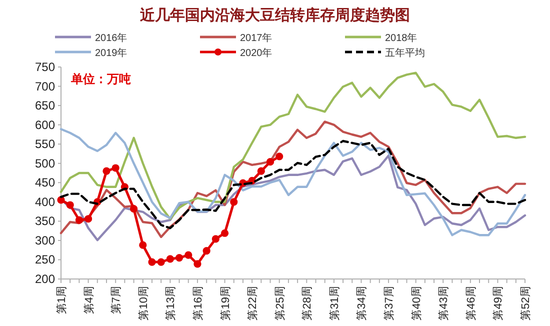 Image resolution: width=550 pixels, height=326 pixels. What do you see at coordinates (45, 67) in the screenshot?
I see `y-tick-label: 750` at bounding box center [45, 67].